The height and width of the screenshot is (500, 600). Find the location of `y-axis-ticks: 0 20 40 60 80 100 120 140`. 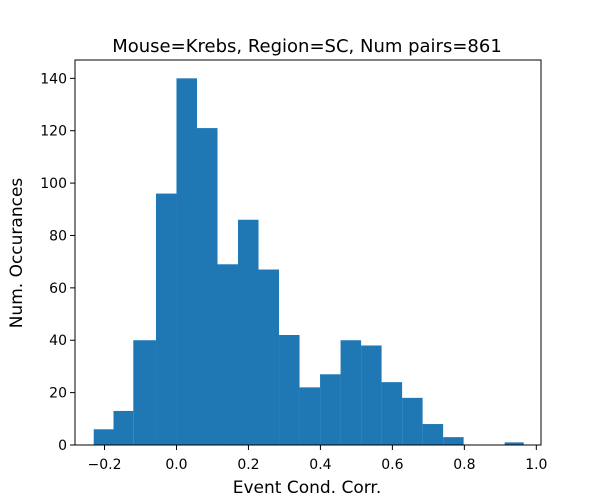

y-axis-ticks: 0 20 40 60 80 100 120 140 is located at coordinates (57, 262).